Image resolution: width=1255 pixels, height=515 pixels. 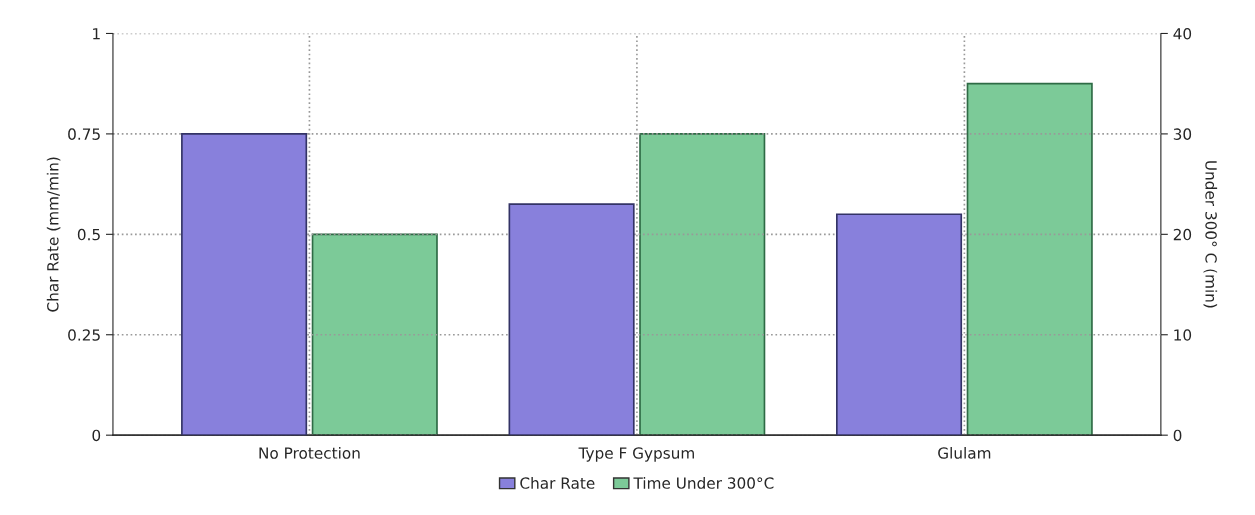 I want to click on y2-tick-label: 10, so click(x=1183, y=335).